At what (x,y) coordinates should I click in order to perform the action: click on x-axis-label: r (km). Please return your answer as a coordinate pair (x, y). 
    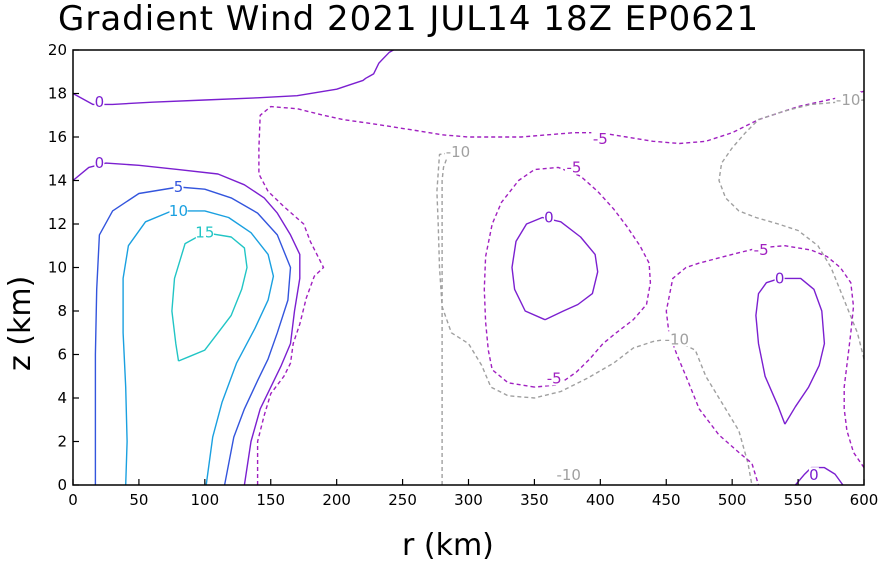
    Looking at the image, I should click on (448, 544).